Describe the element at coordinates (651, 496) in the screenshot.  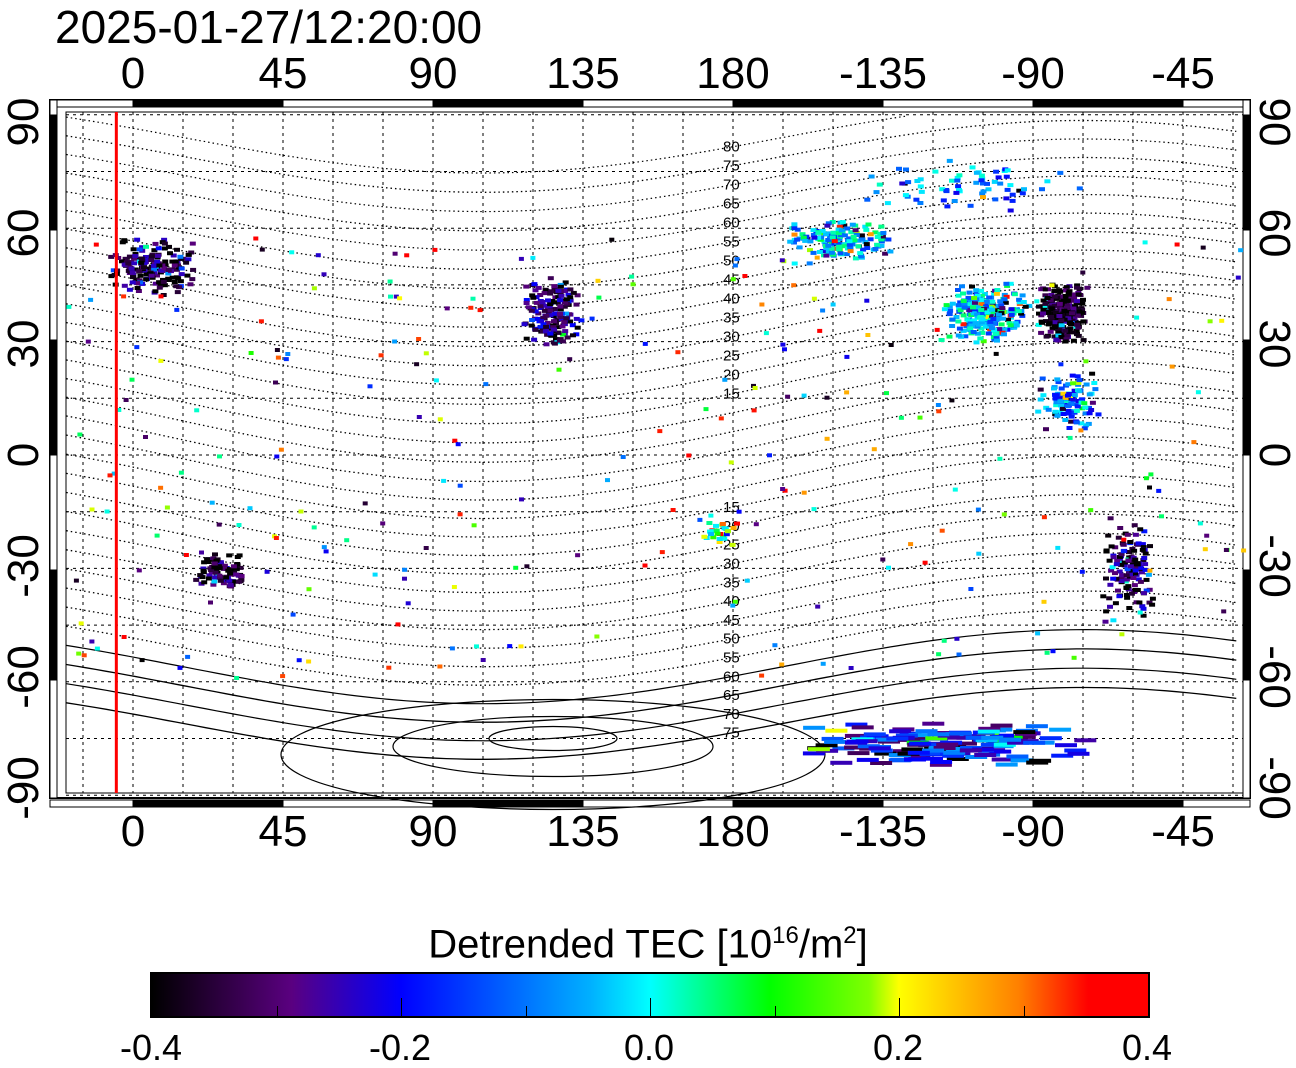
I see `magnetic-latitude-contour` at that location.